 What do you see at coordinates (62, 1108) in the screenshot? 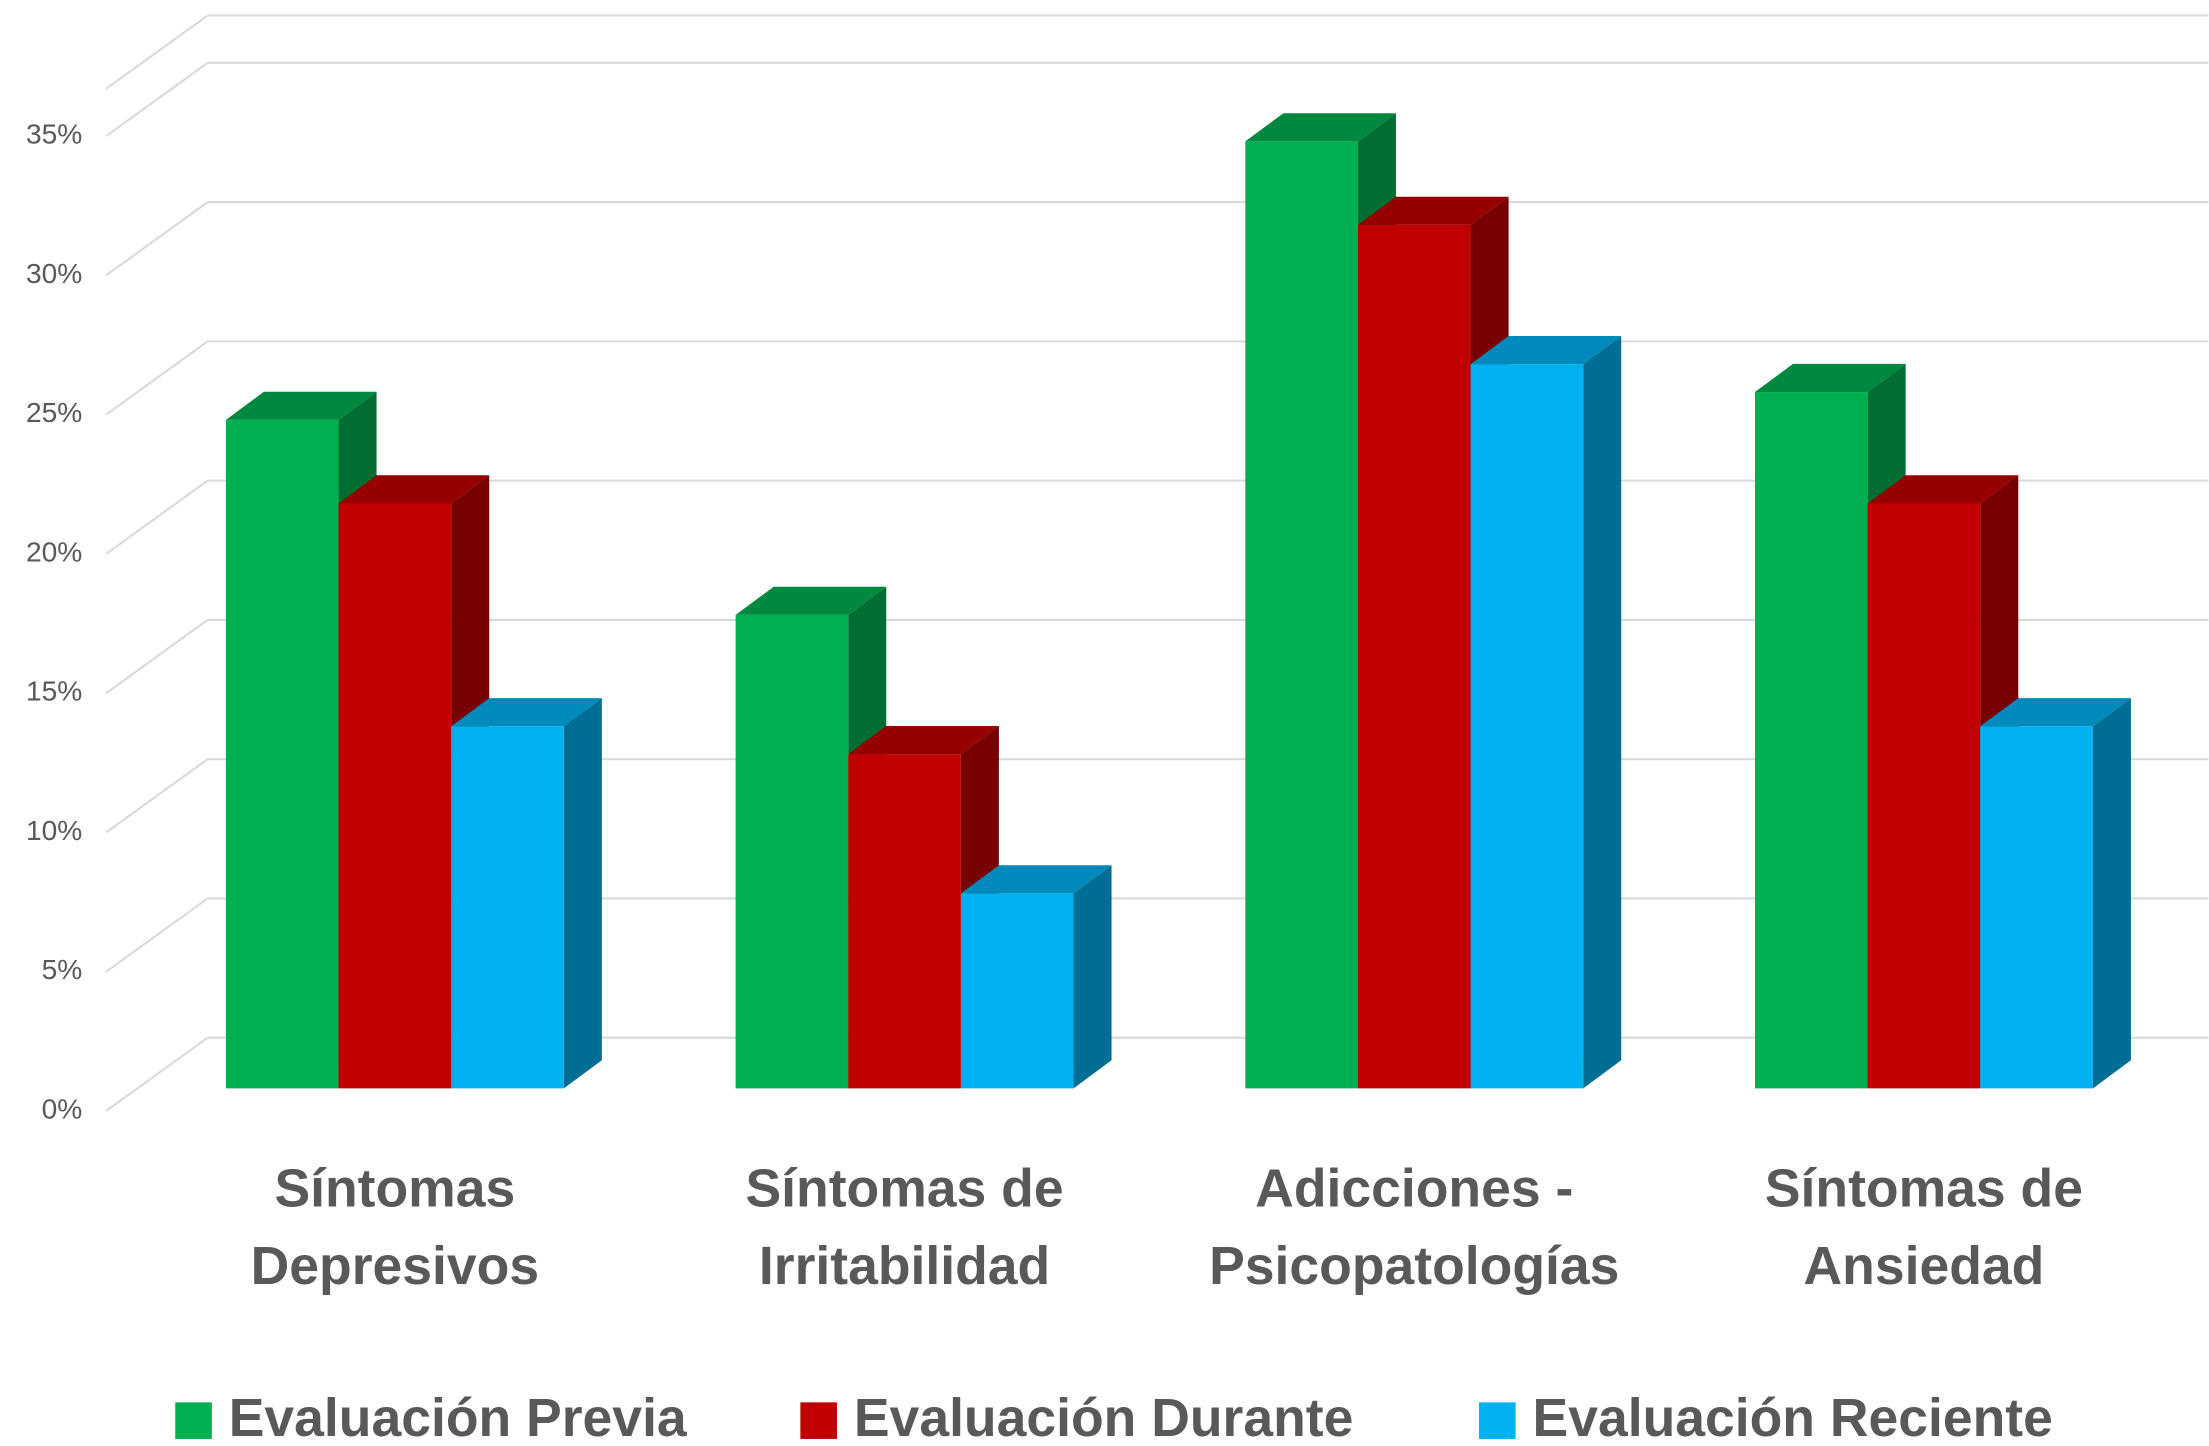
I see `y-tick-label: 0%` at bounding box center [62, 1108].